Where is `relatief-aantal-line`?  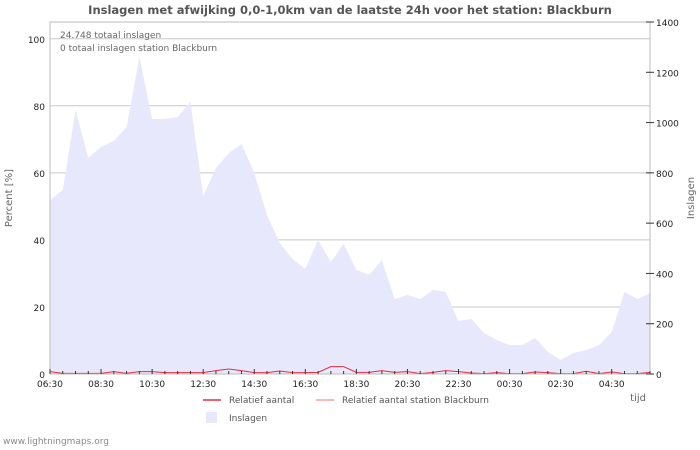 relatief-aantal-line is located at coordinates (350, 370).